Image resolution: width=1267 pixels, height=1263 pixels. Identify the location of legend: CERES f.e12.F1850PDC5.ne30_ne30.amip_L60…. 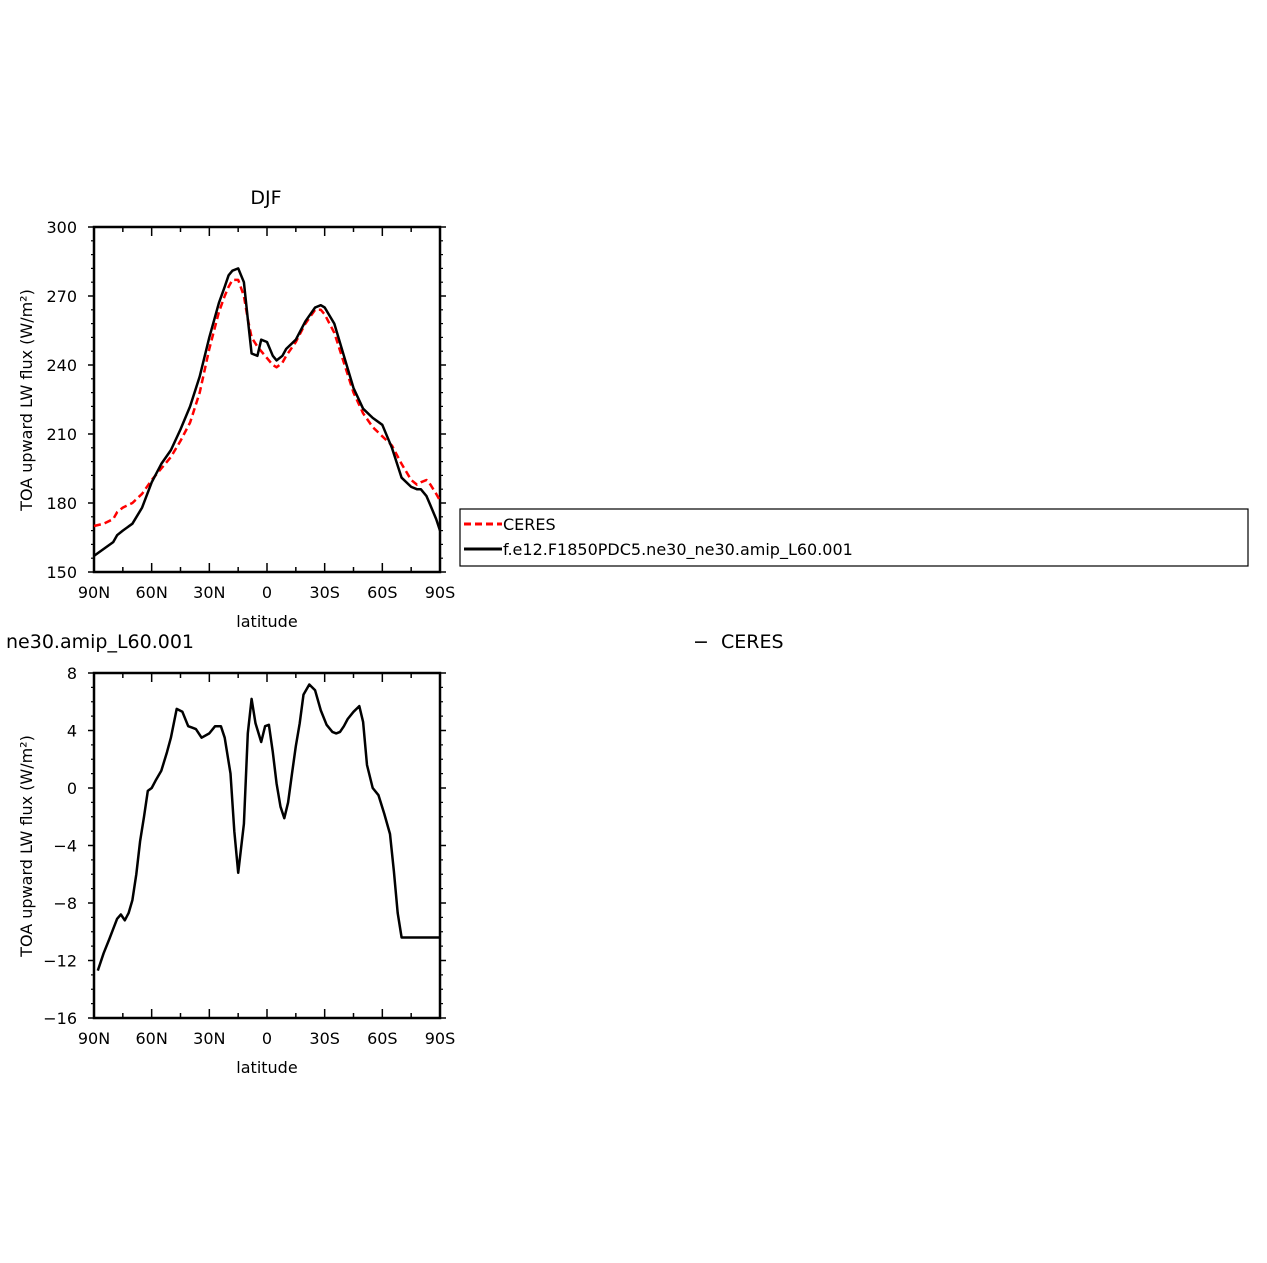
(854, 537).